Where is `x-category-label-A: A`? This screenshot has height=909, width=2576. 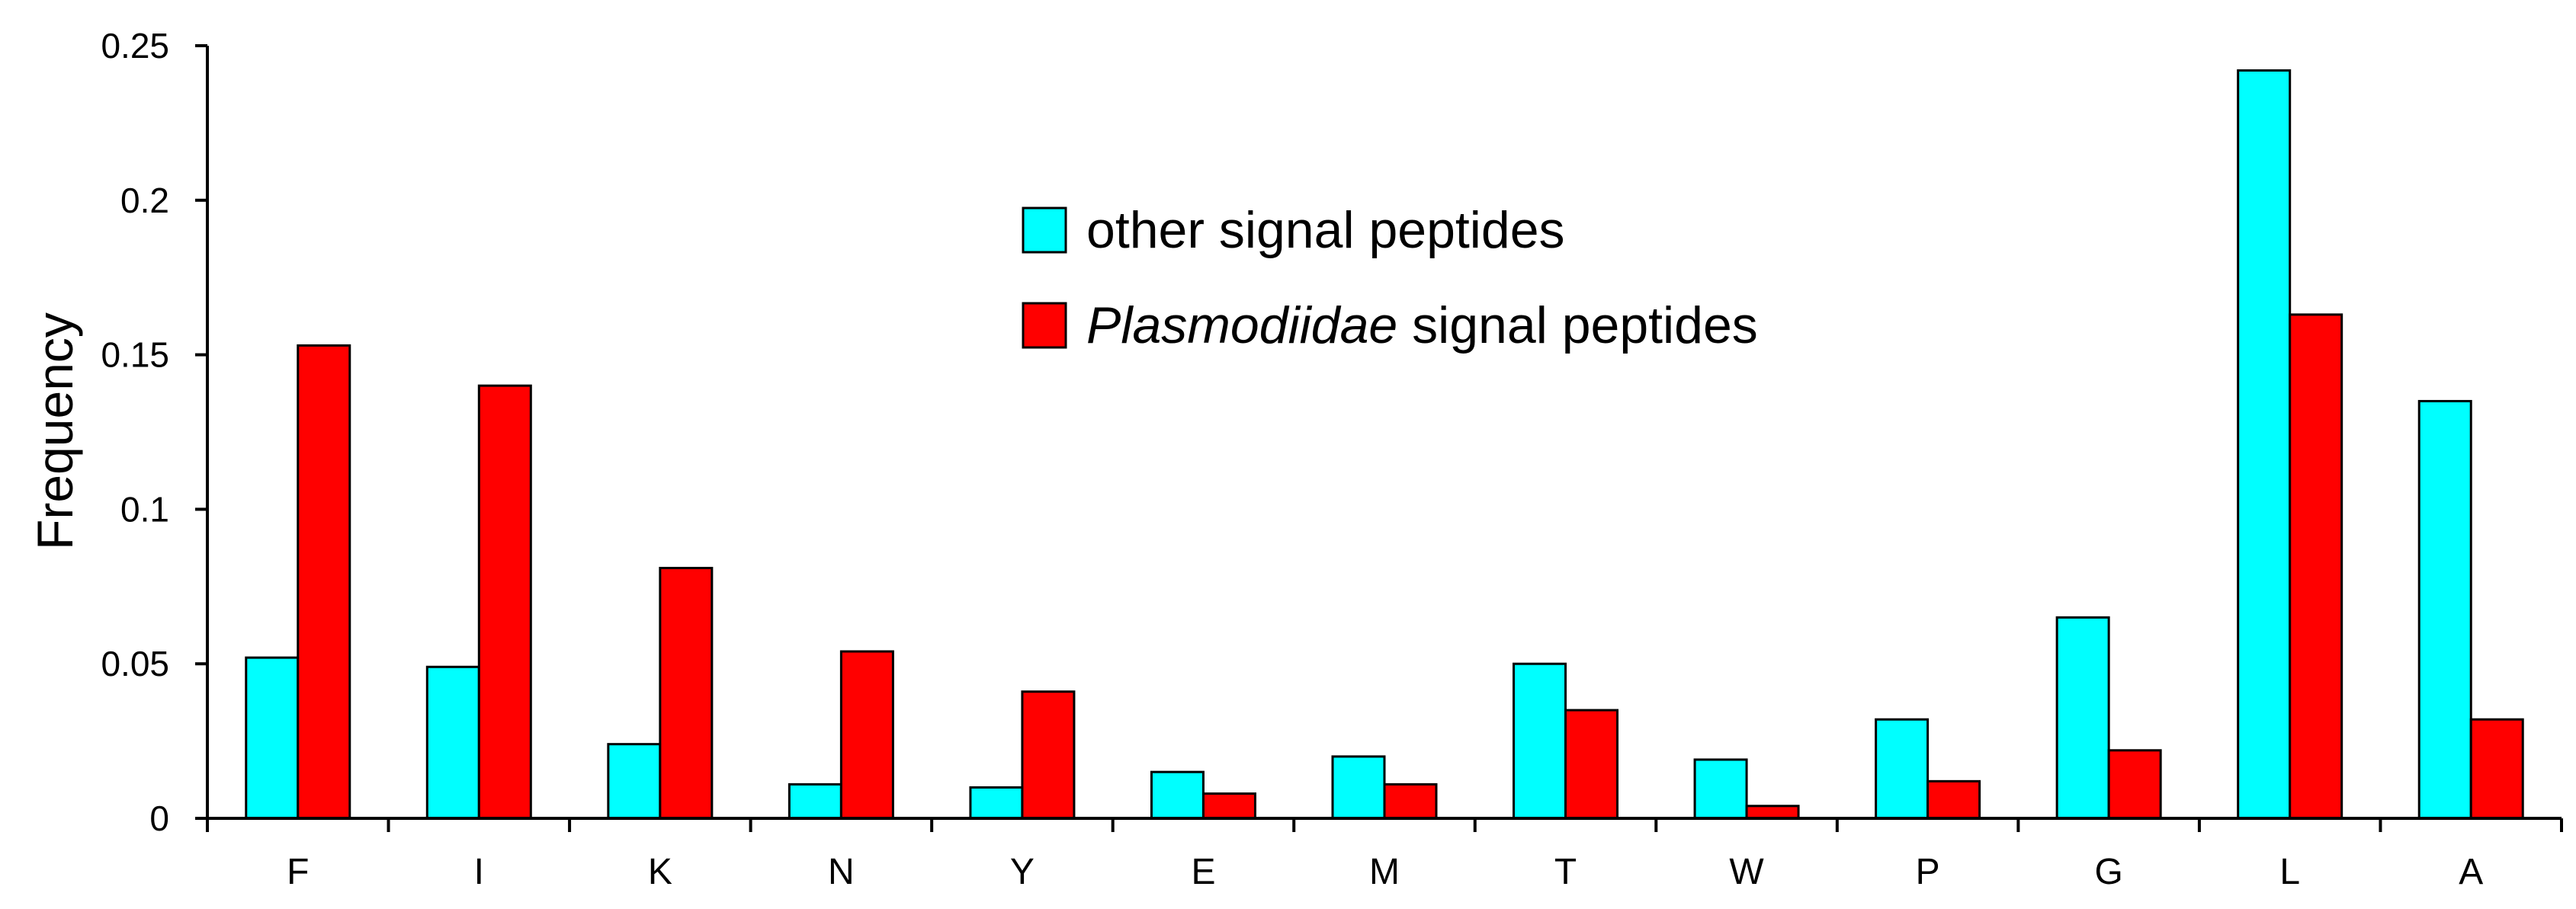
x-category-label-A: A is located at coordinates (2471, 872).